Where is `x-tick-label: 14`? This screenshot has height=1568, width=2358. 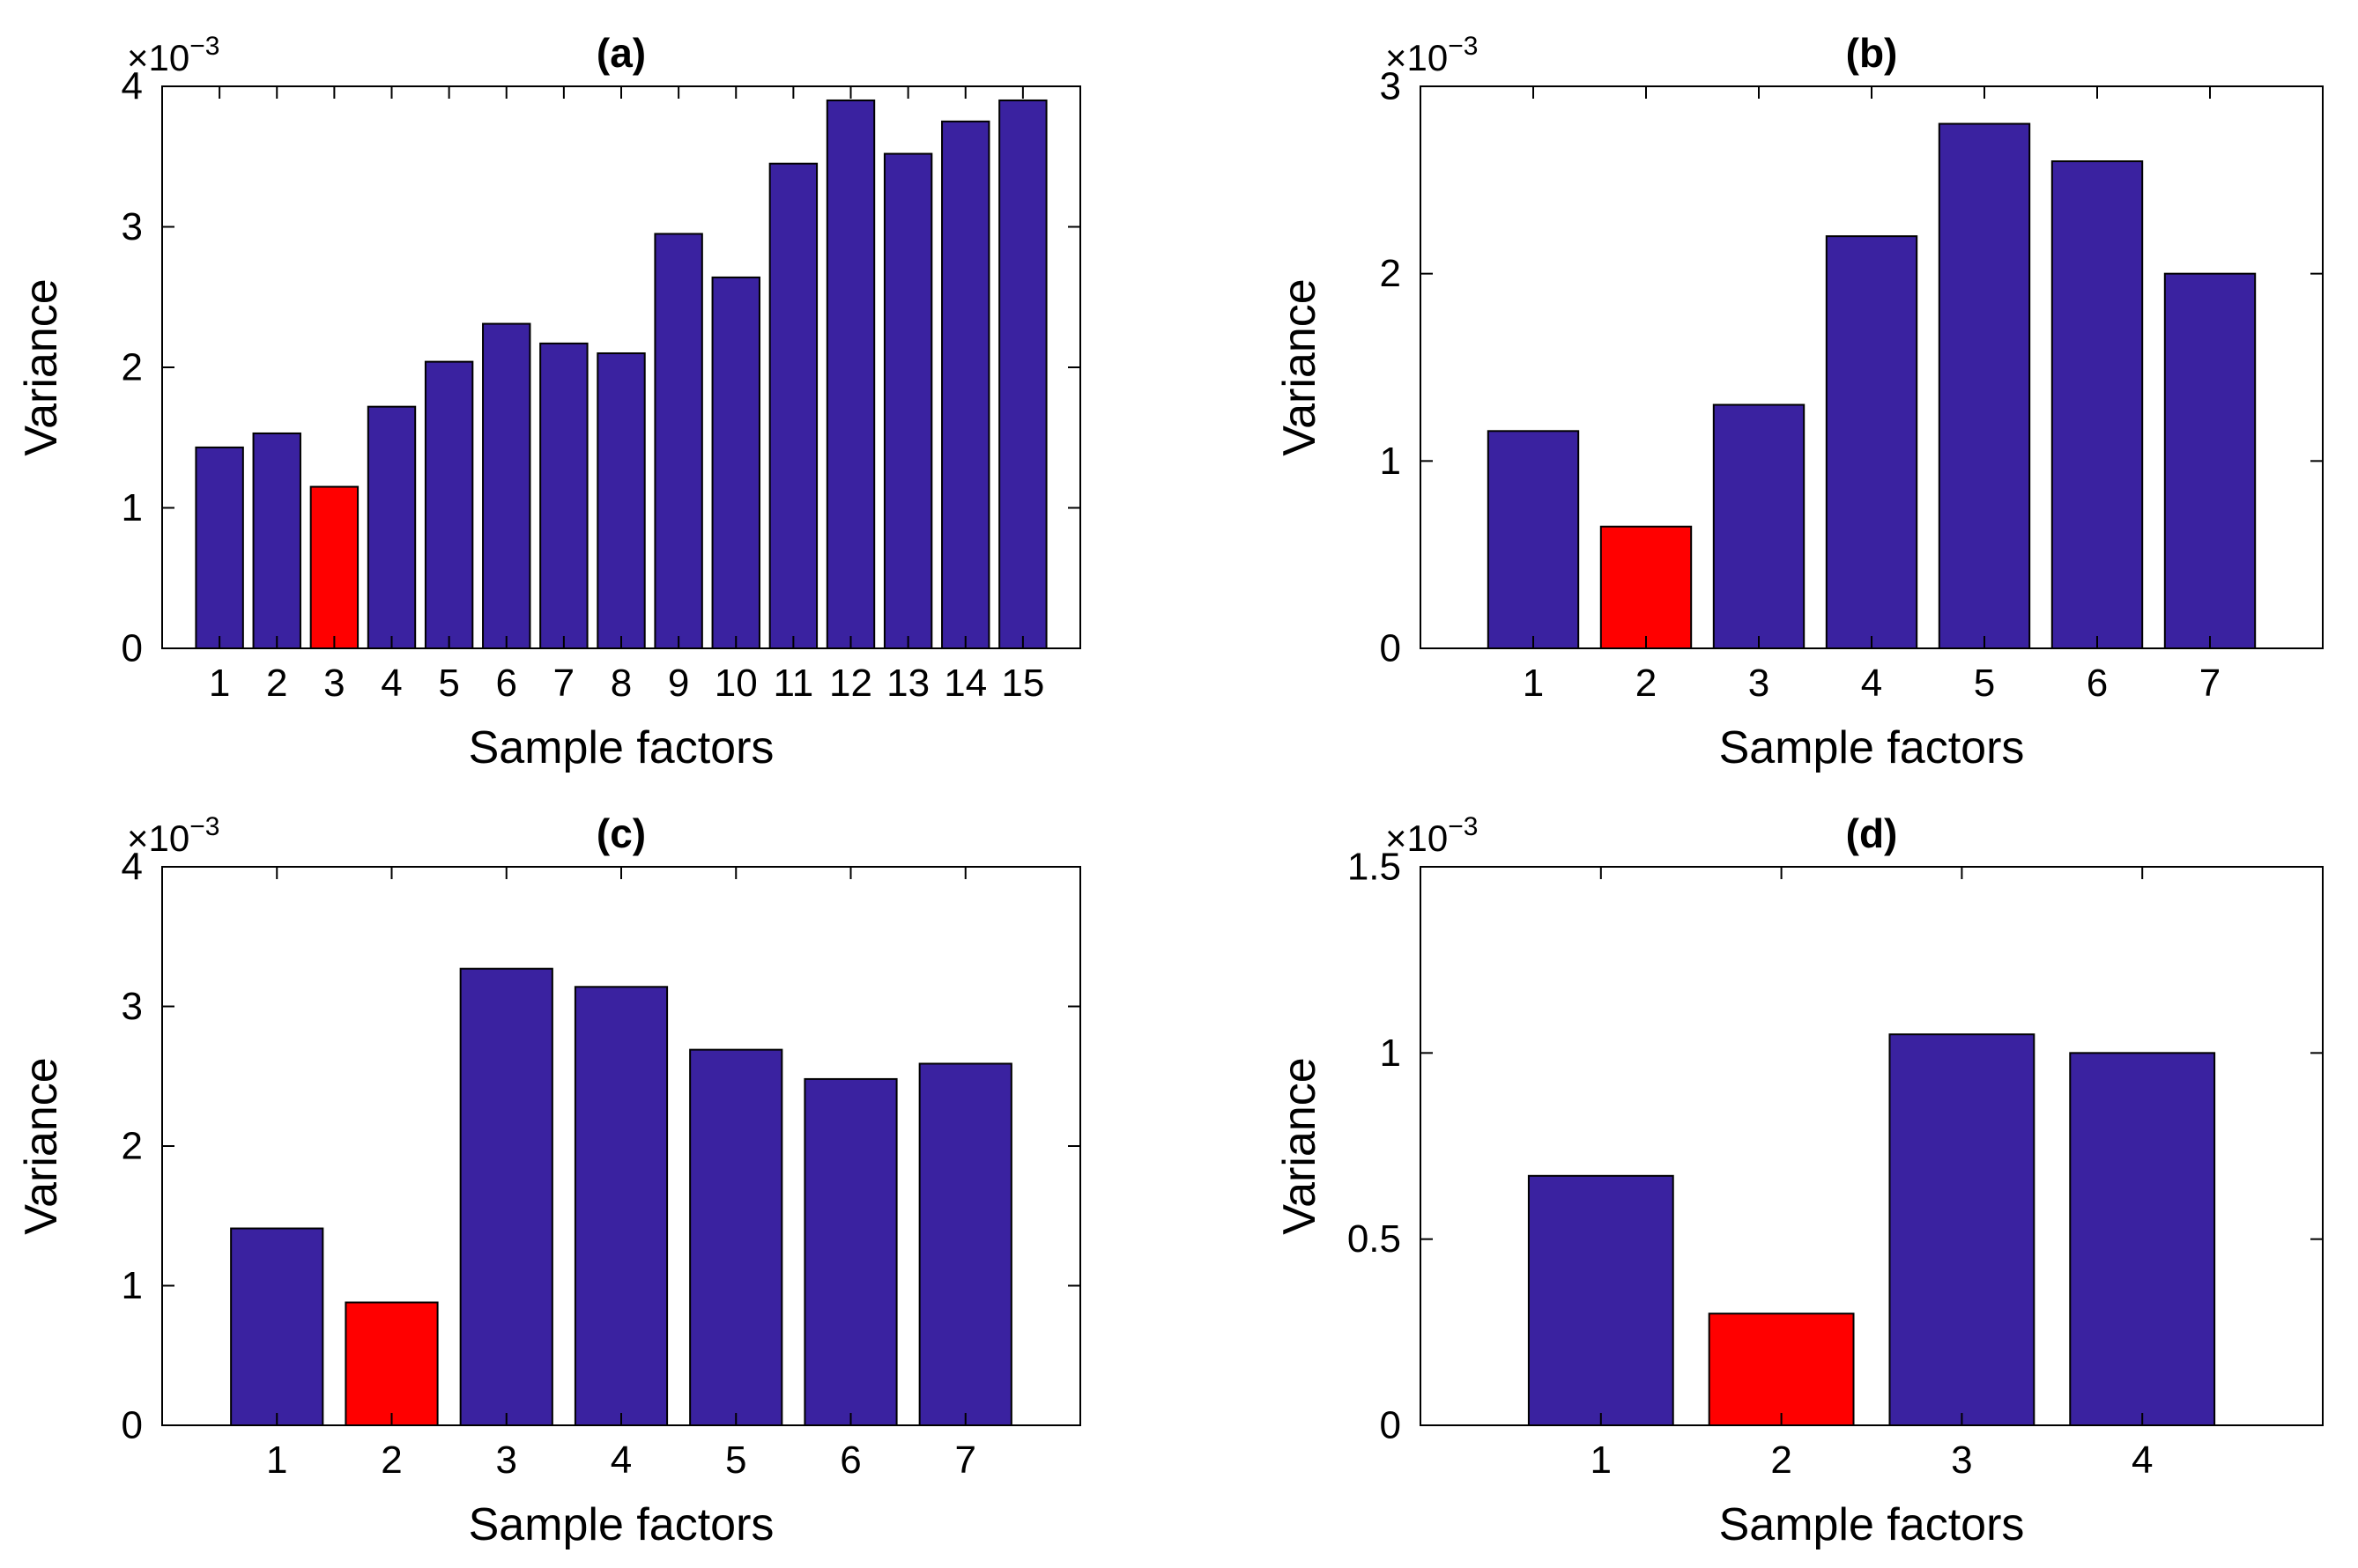 x-tick-label: 14 is located at coordinates (965, 683).